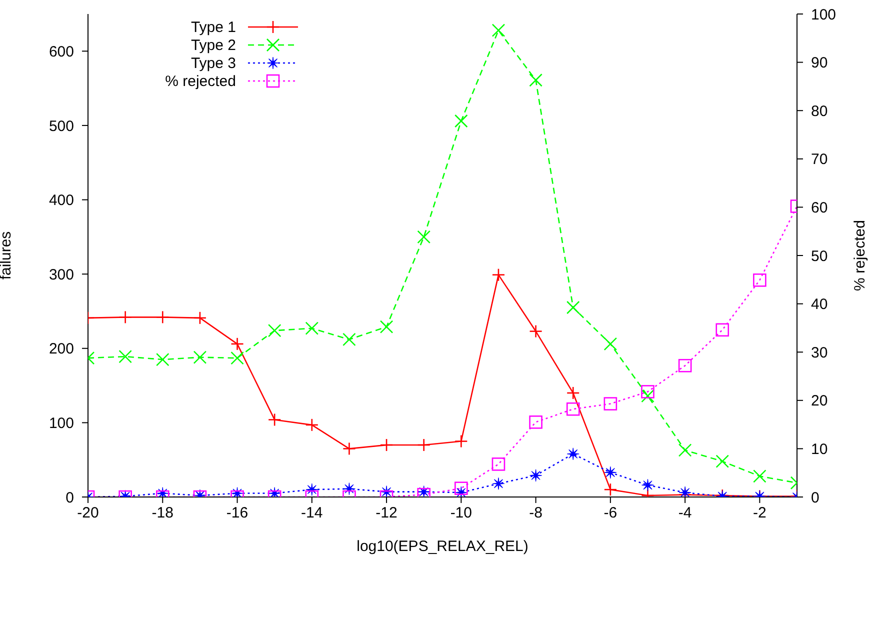 Image resolution: width=879 pixels, height=628 pixels. I want to click on x-tick-label: -20, so click(88, 513).